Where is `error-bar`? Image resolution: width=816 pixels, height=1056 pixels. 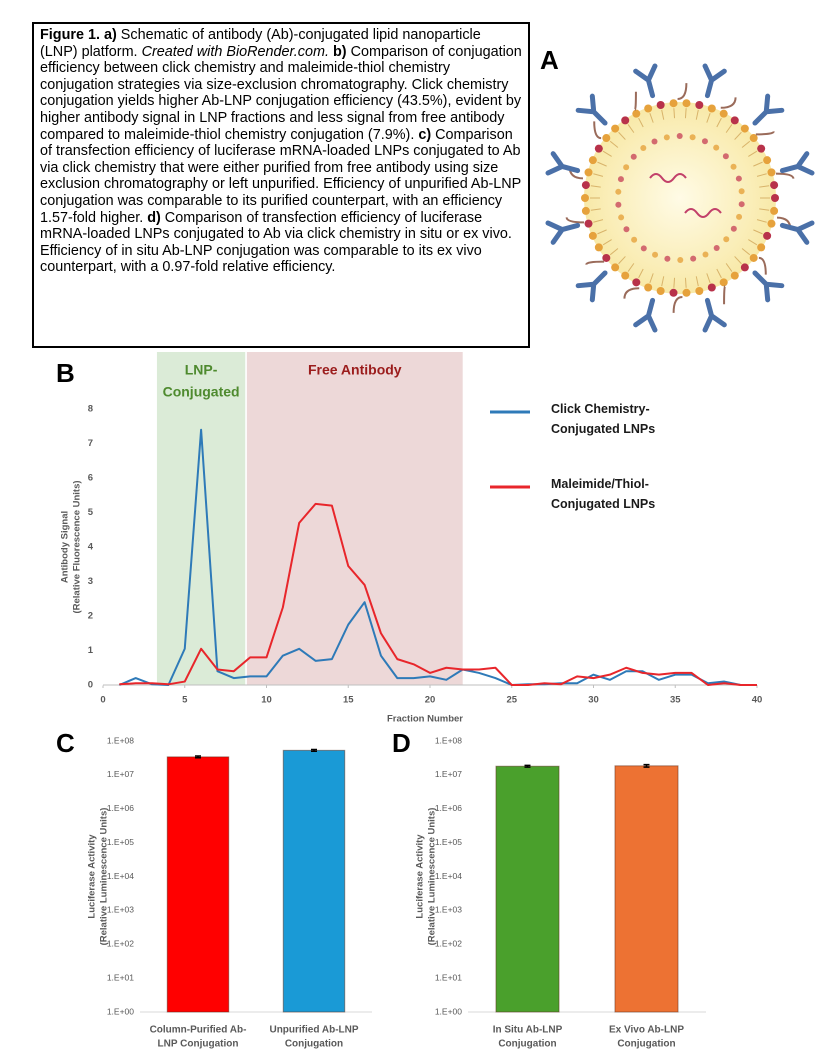
error-bar is located at coordinates (314, 750).